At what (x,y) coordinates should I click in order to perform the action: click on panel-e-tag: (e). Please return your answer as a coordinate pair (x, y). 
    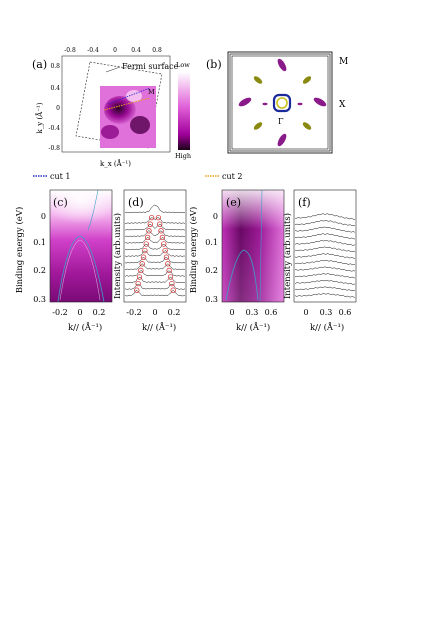
    Looking at the image, I should click on (233, 202).